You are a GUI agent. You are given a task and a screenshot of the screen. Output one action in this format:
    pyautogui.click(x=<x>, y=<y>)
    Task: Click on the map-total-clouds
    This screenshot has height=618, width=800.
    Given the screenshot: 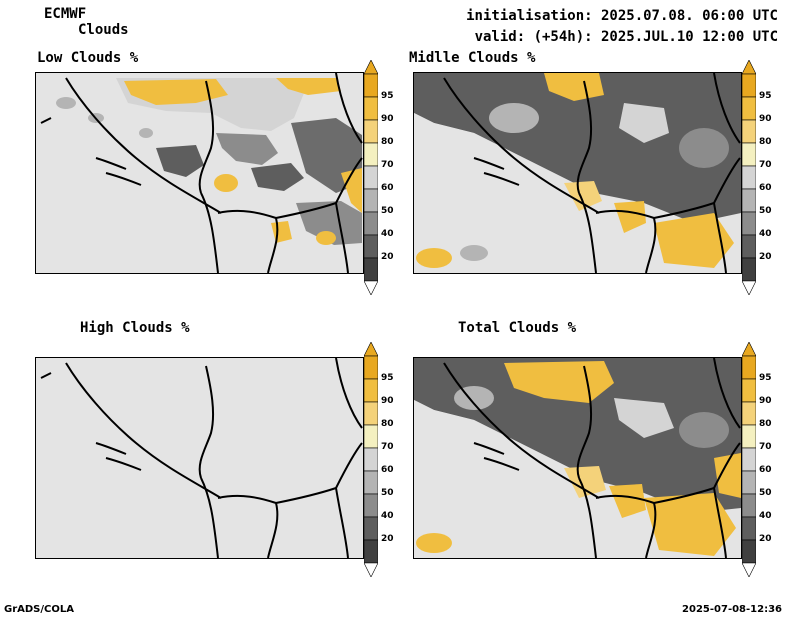 What is the action you would take?
    pyautogui.click(x=577, y=458)
    